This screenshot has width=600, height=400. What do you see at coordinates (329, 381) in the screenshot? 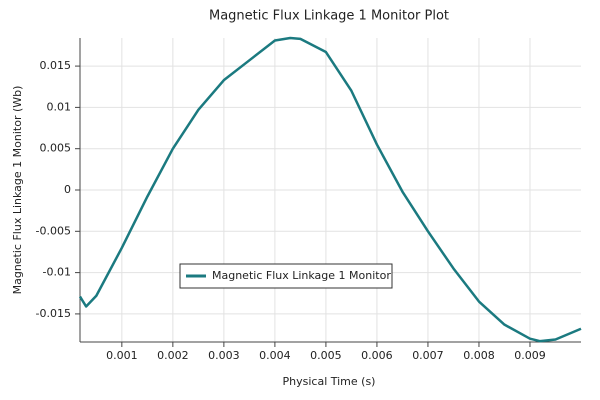
I see `x-axis-label: Physical Time (s)` at bounding box center [329, 381].